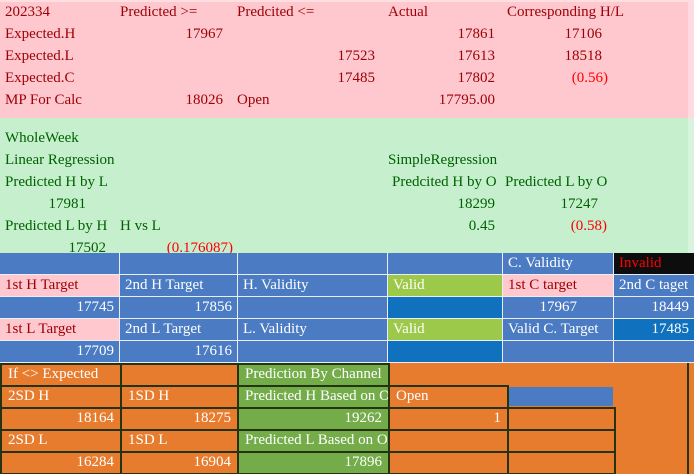 The width and height of the screenshot is (694, 474). Describe the element at coordinates (408, 12) in the screenshot. I see `header-actual: Actual` at that location.